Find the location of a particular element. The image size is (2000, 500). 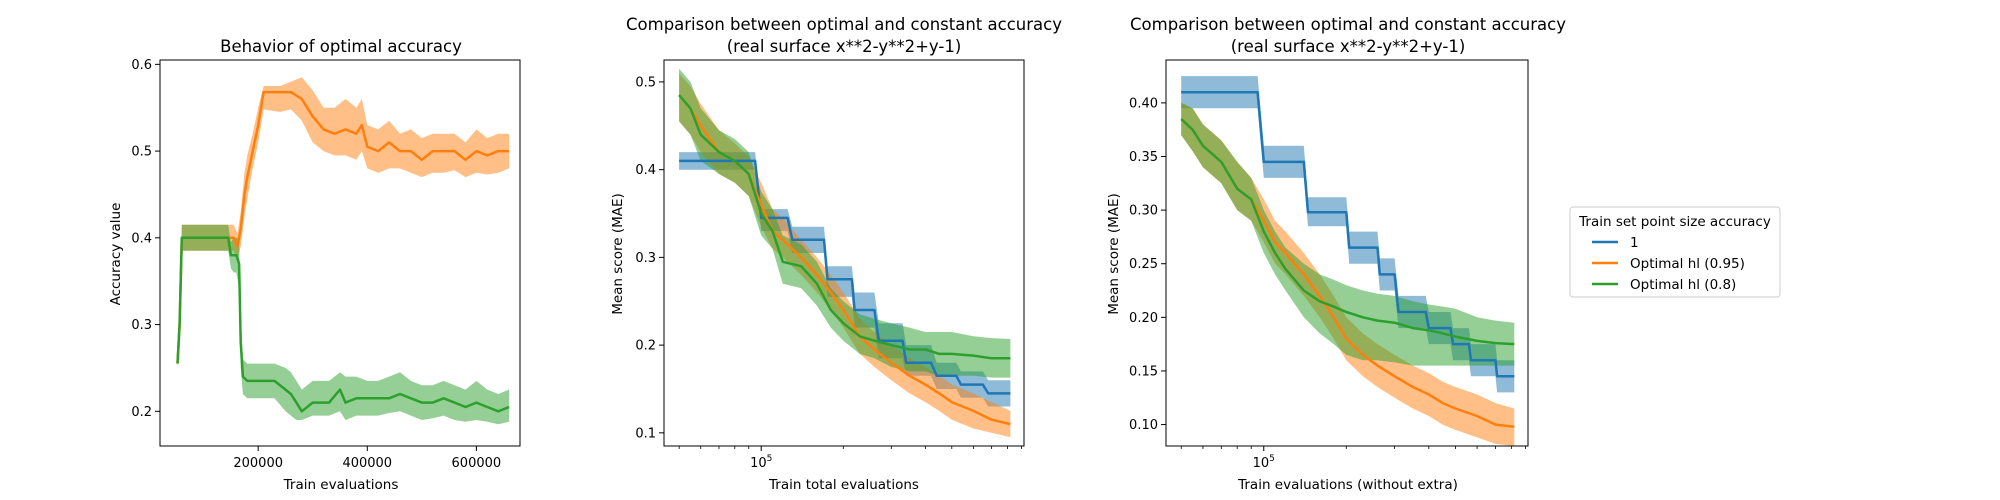

panel-2-ylabel: Mean score (MAE) is located at coordinates (618, 254).